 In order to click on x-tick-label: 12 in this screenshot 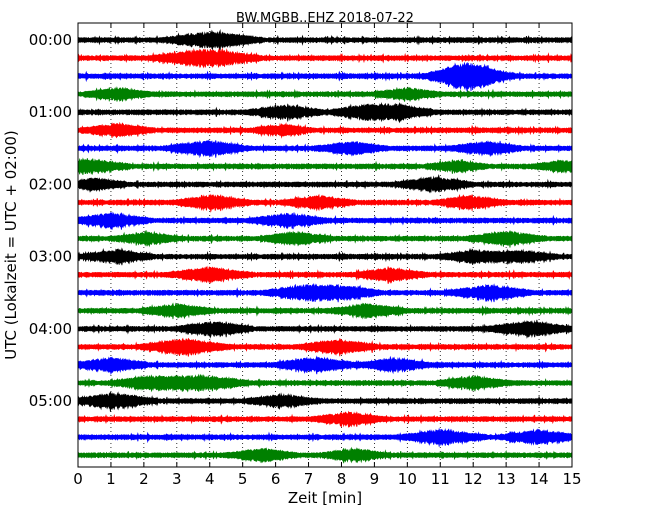, I will do `click(473, 479)`.